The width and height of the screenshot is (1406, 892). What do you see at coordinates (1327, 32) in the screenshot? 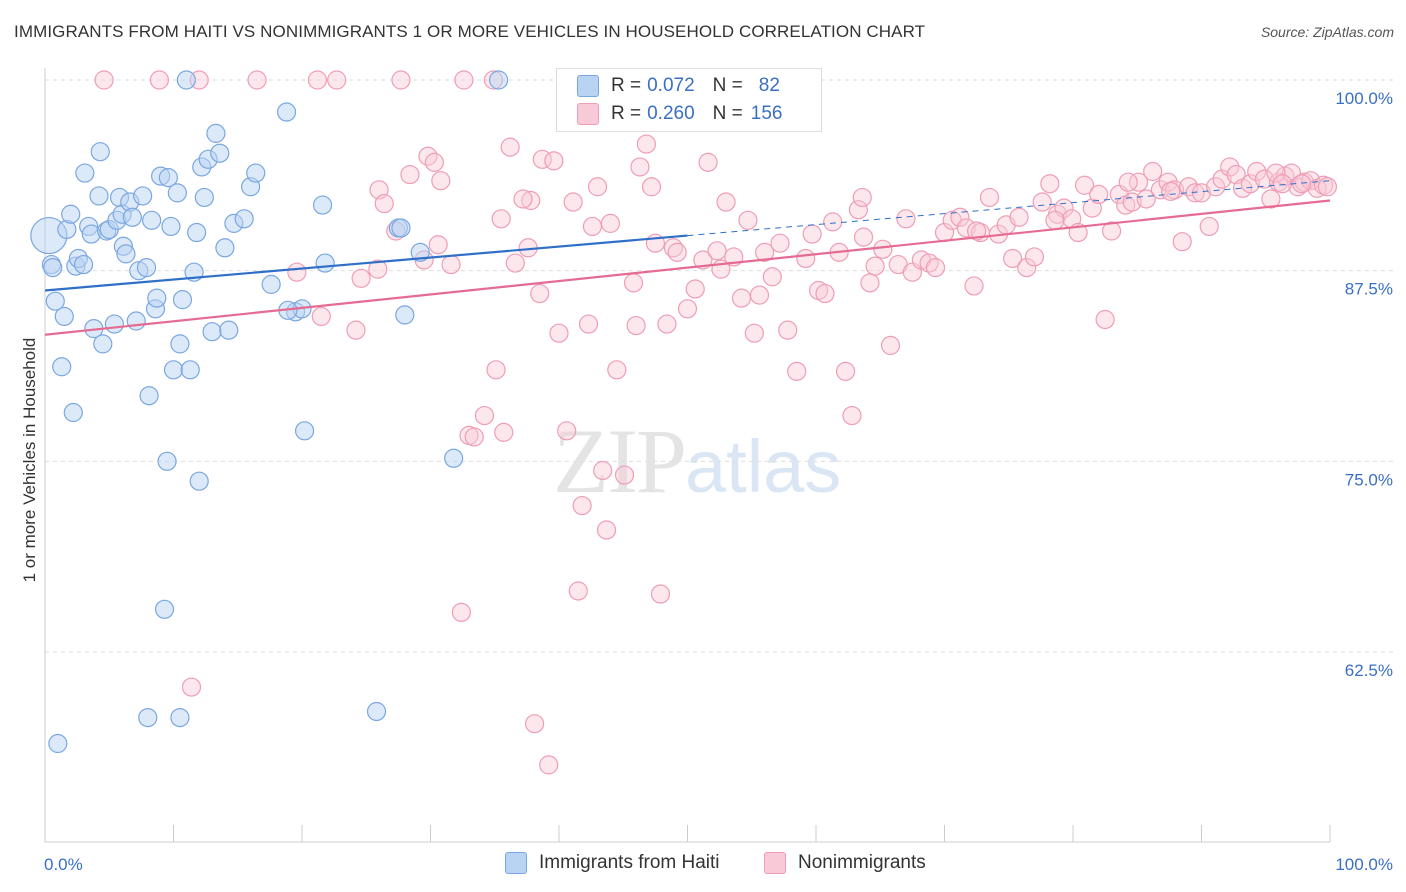
I see `source-credit: Source: ZipAtlas.com` at bounding box center [1327, 32].